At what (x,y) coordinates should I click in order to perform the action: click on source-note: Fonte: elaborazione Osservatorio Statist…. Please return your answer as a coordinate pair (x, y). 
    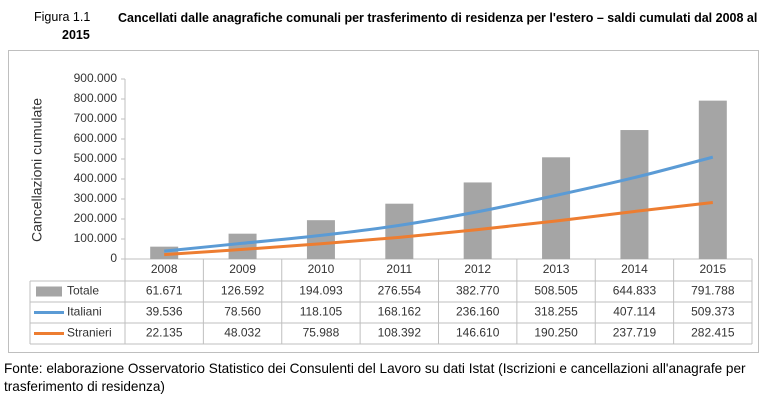
    Looking at the image, I should click on (375, 377).